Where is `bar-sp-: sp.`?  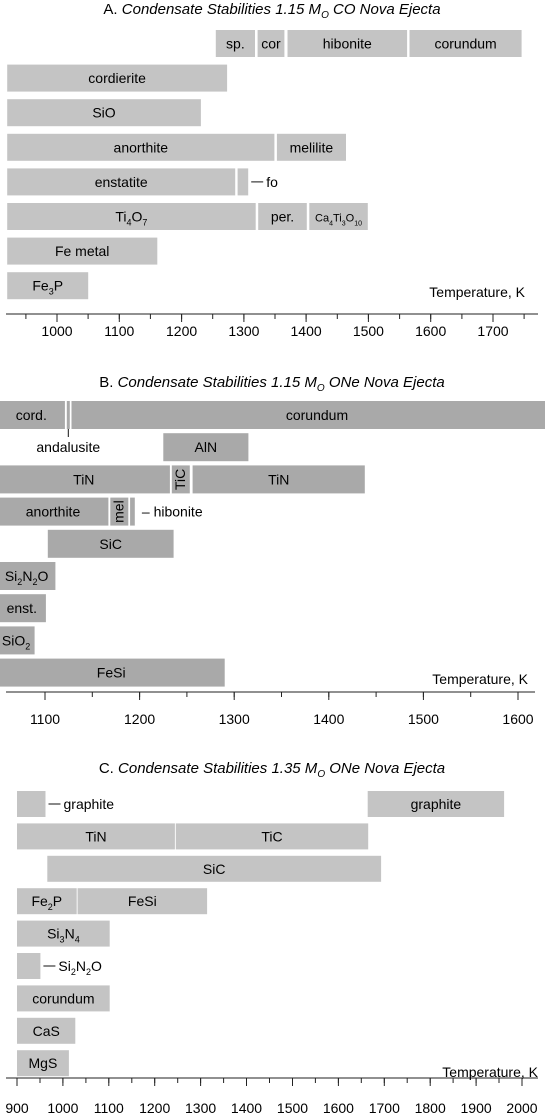 bar-sp-: sp. is located at coordinates (235, 43).